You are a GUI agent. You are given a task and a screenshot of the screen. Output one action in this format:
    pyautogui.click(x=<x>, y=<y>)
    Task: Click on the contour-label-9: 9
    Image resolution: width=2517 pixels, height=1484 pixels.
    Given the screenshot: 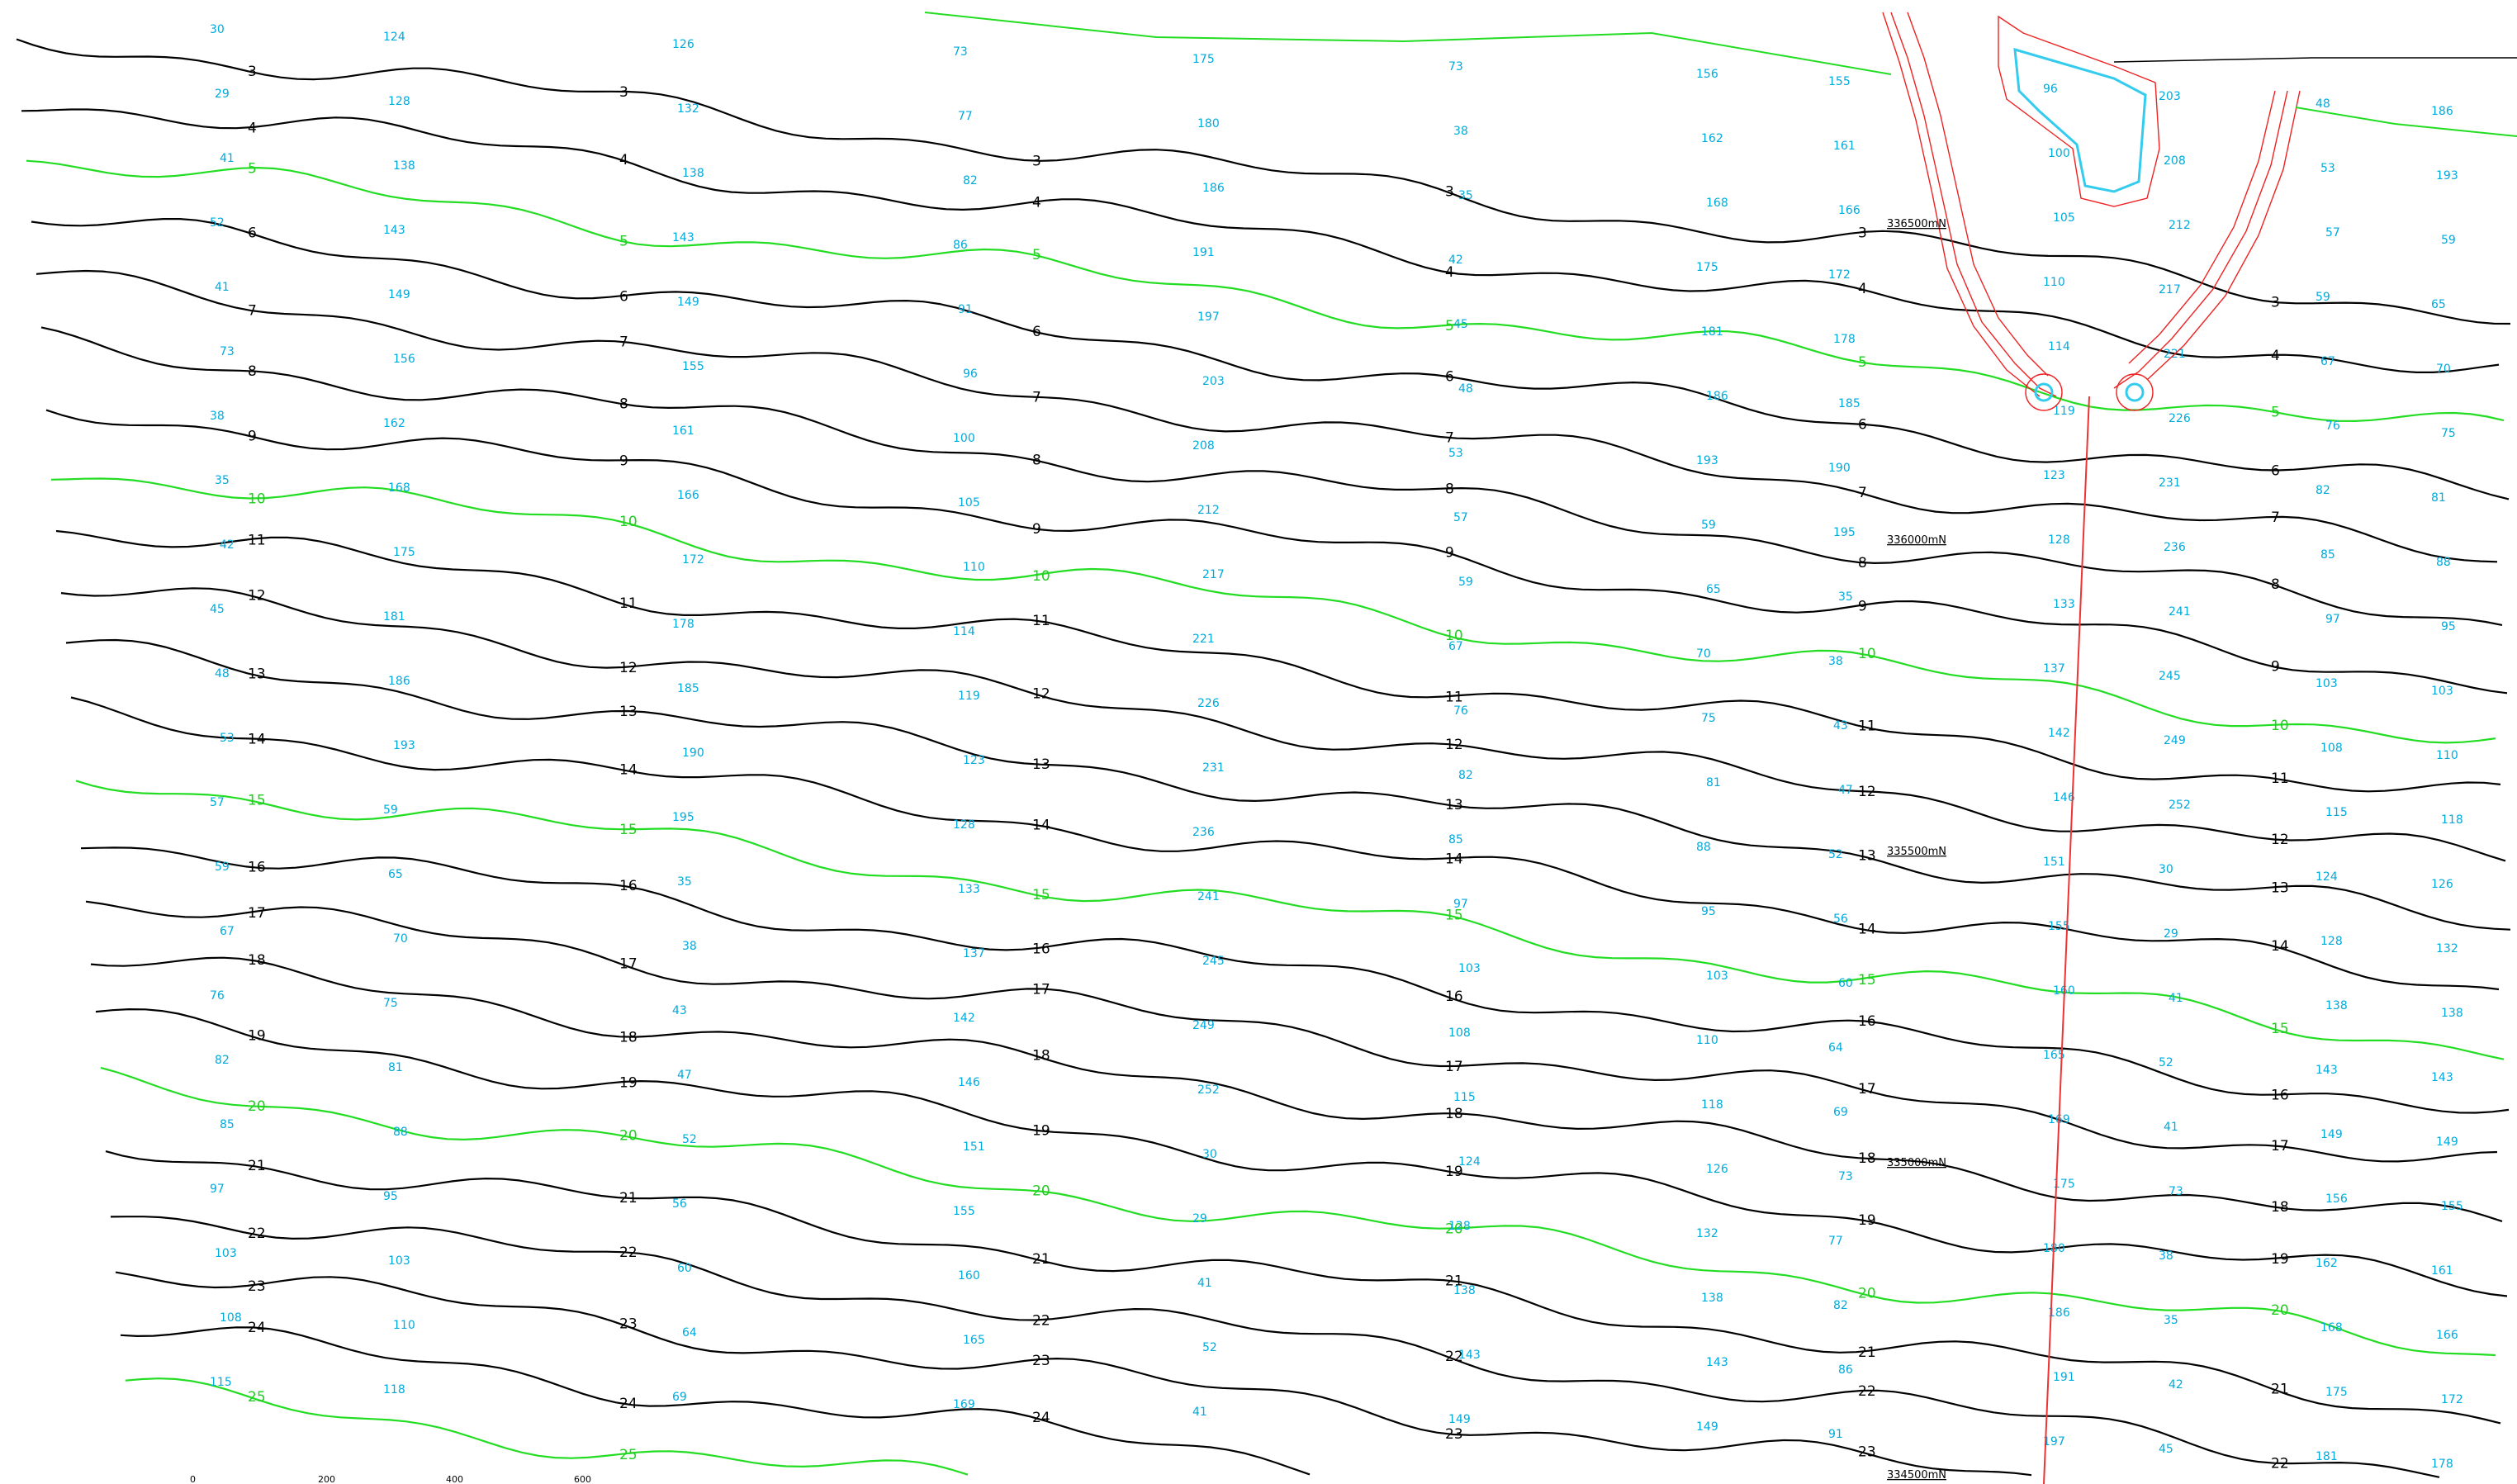 What is the action you would take?
    pyautogui.click(x=1449, y=552)
    